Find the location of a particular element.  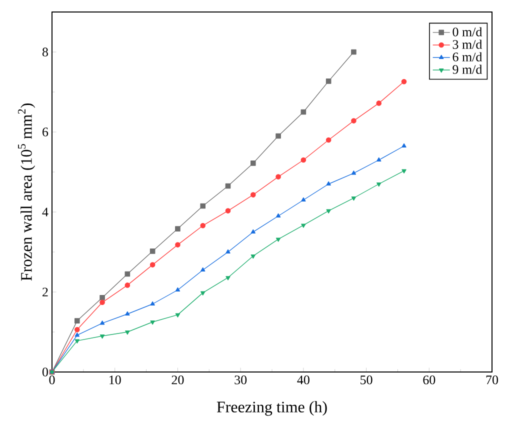

y-tick-label: 8 is located at coordinates (45, 52).